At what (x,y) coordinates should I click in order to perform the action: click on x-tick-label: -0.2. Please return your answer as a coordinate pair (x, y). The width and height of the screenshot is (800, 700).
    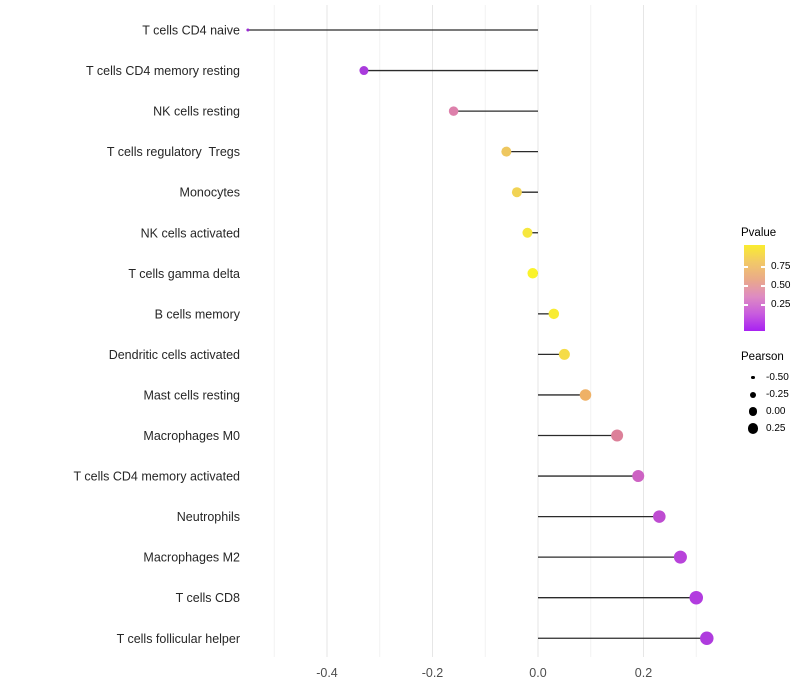
    Looking at the image, I should click on (433, 673).